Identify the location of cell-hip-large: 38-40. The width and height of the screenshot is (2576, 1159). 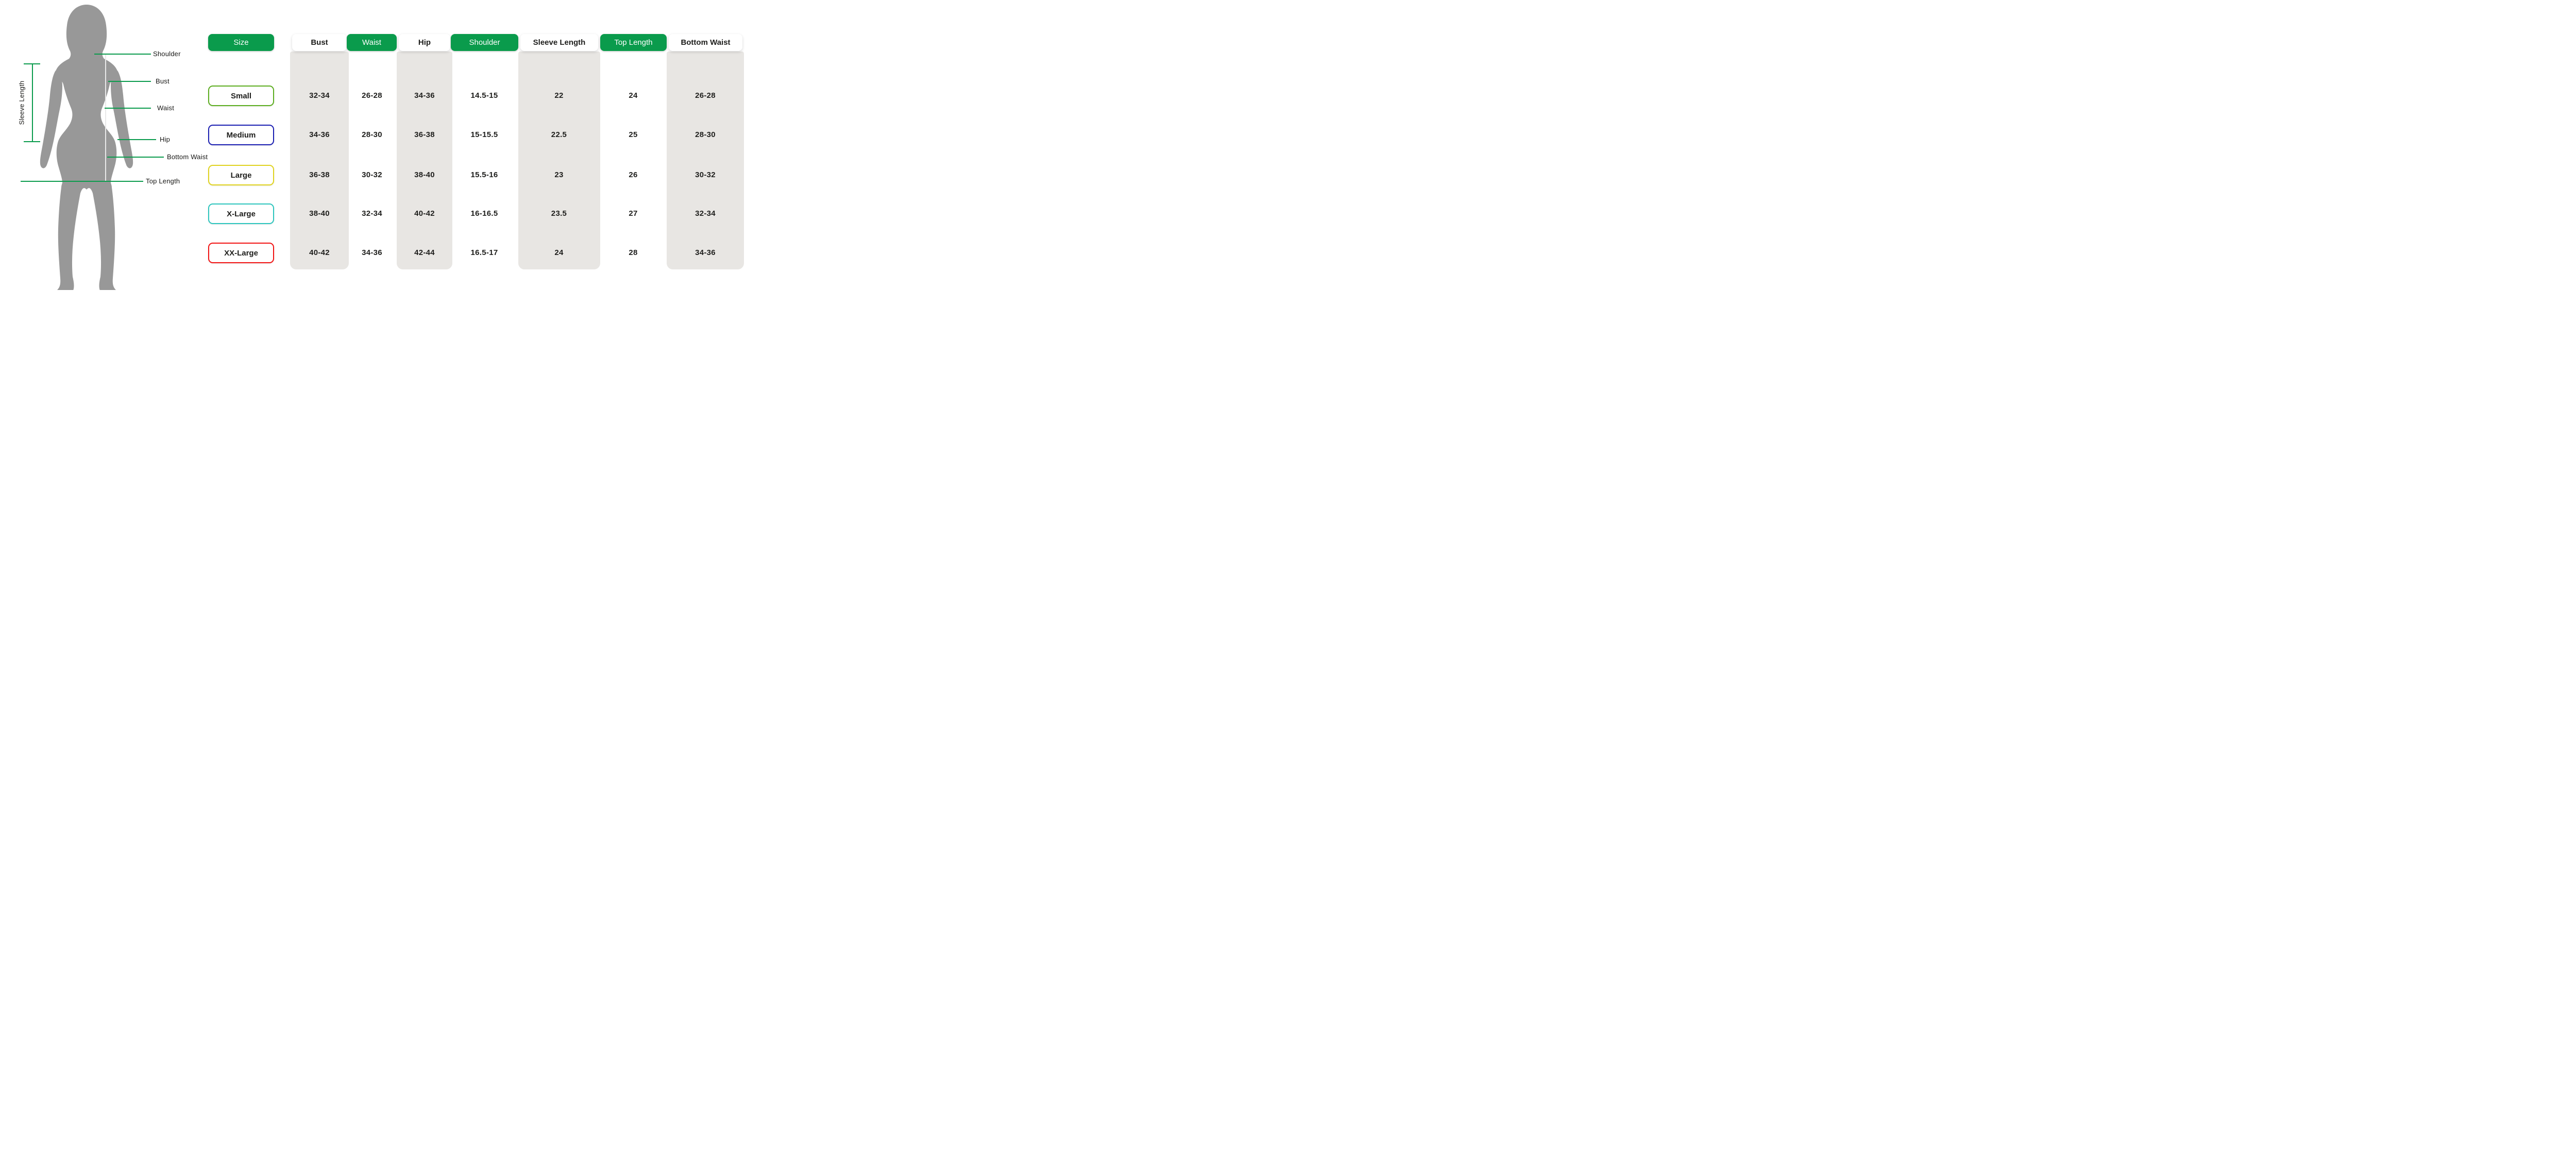
(424, 175).